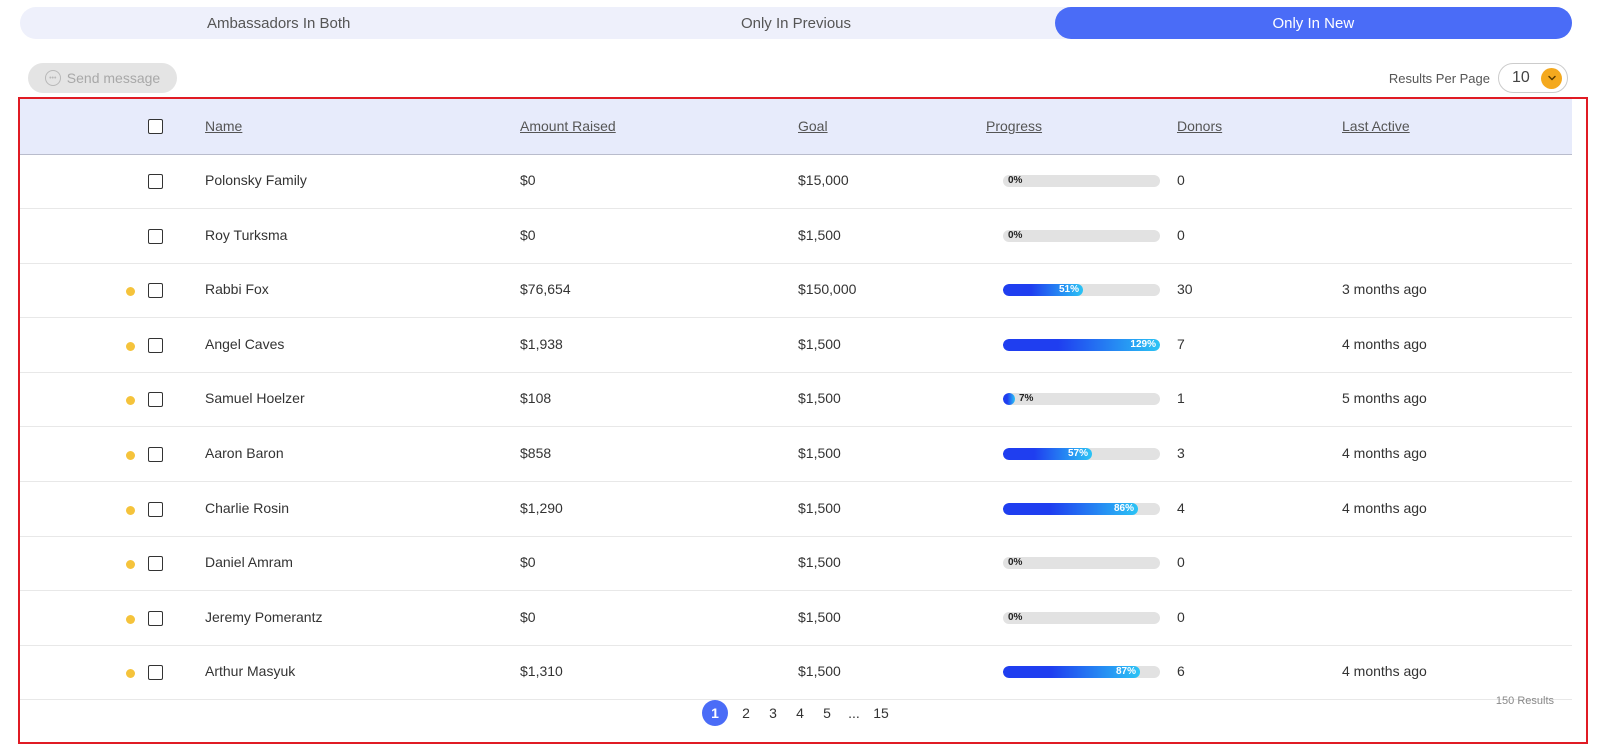 This screenshot has height=746, width=1600. I want to click on progress-bar: 7%, so click(1081, 399).